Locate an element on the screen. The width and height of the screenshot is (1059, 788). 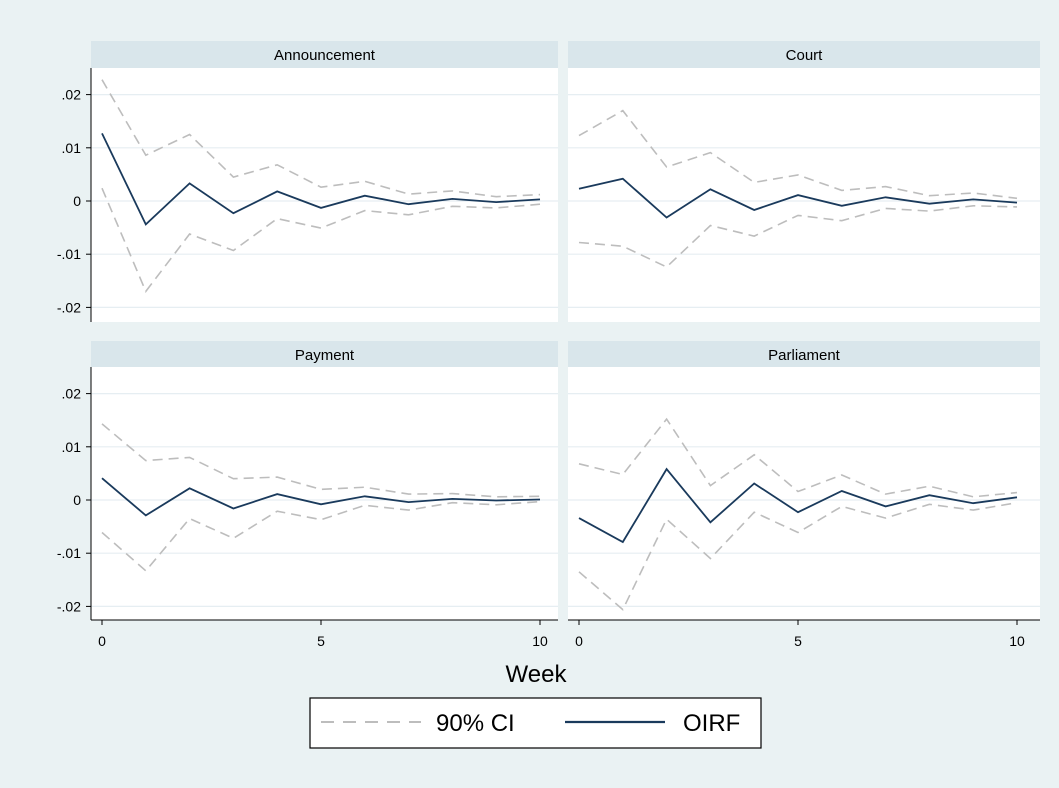
panel-title: Parliament is located at coordinates (804, 355).